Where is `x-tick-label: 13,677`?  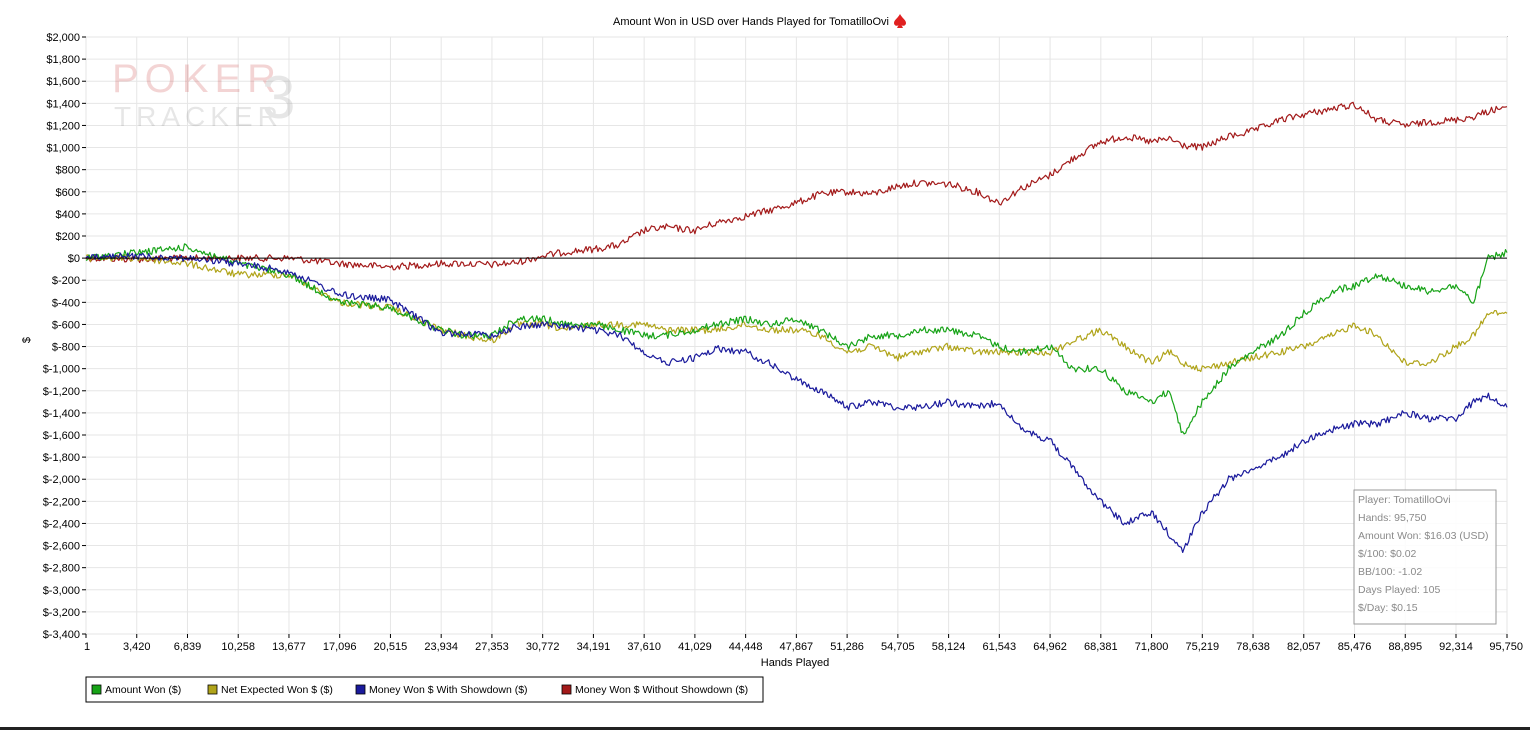 x-tick-label: 13,677 is located at coordinates (289, 647).